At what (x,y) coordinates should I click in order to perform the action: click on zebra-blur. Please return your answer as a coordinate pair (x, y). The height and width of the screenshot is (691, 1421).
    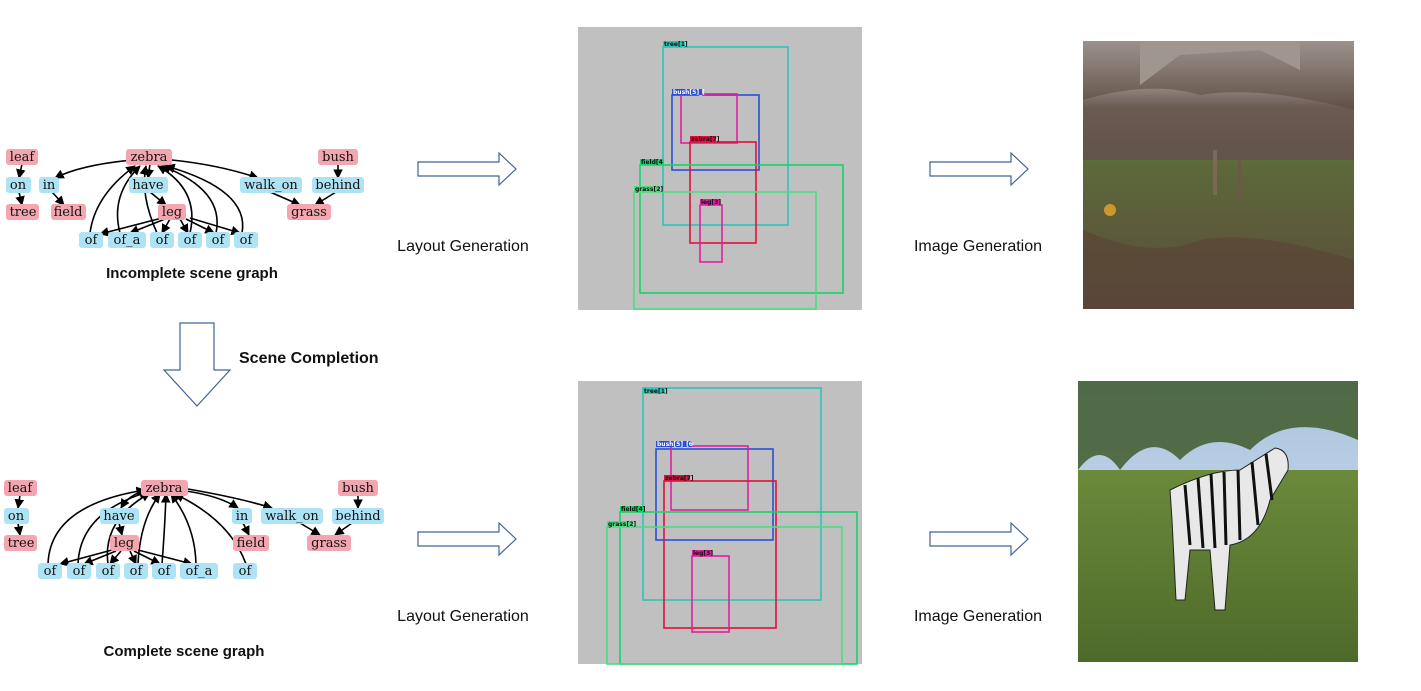
    Looking at the image, I should click on (1215, 172).